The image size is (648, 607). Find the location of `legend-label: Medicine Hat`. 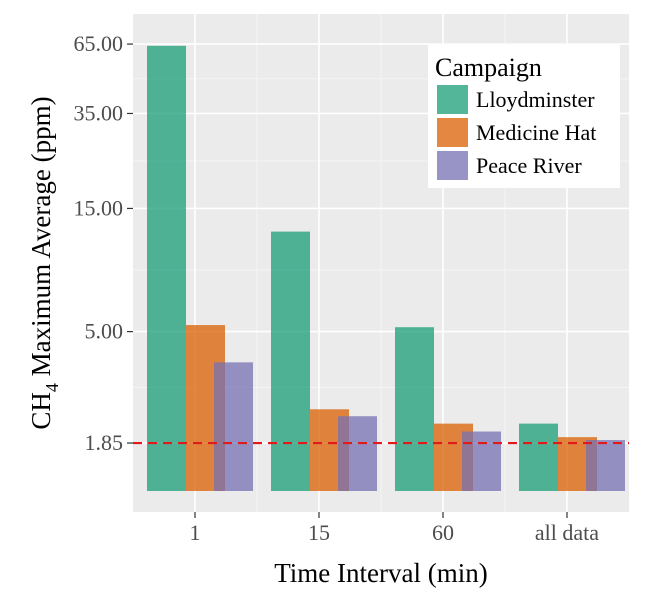

legend-label: Medicine Hat is located at coordinates (536, 132).